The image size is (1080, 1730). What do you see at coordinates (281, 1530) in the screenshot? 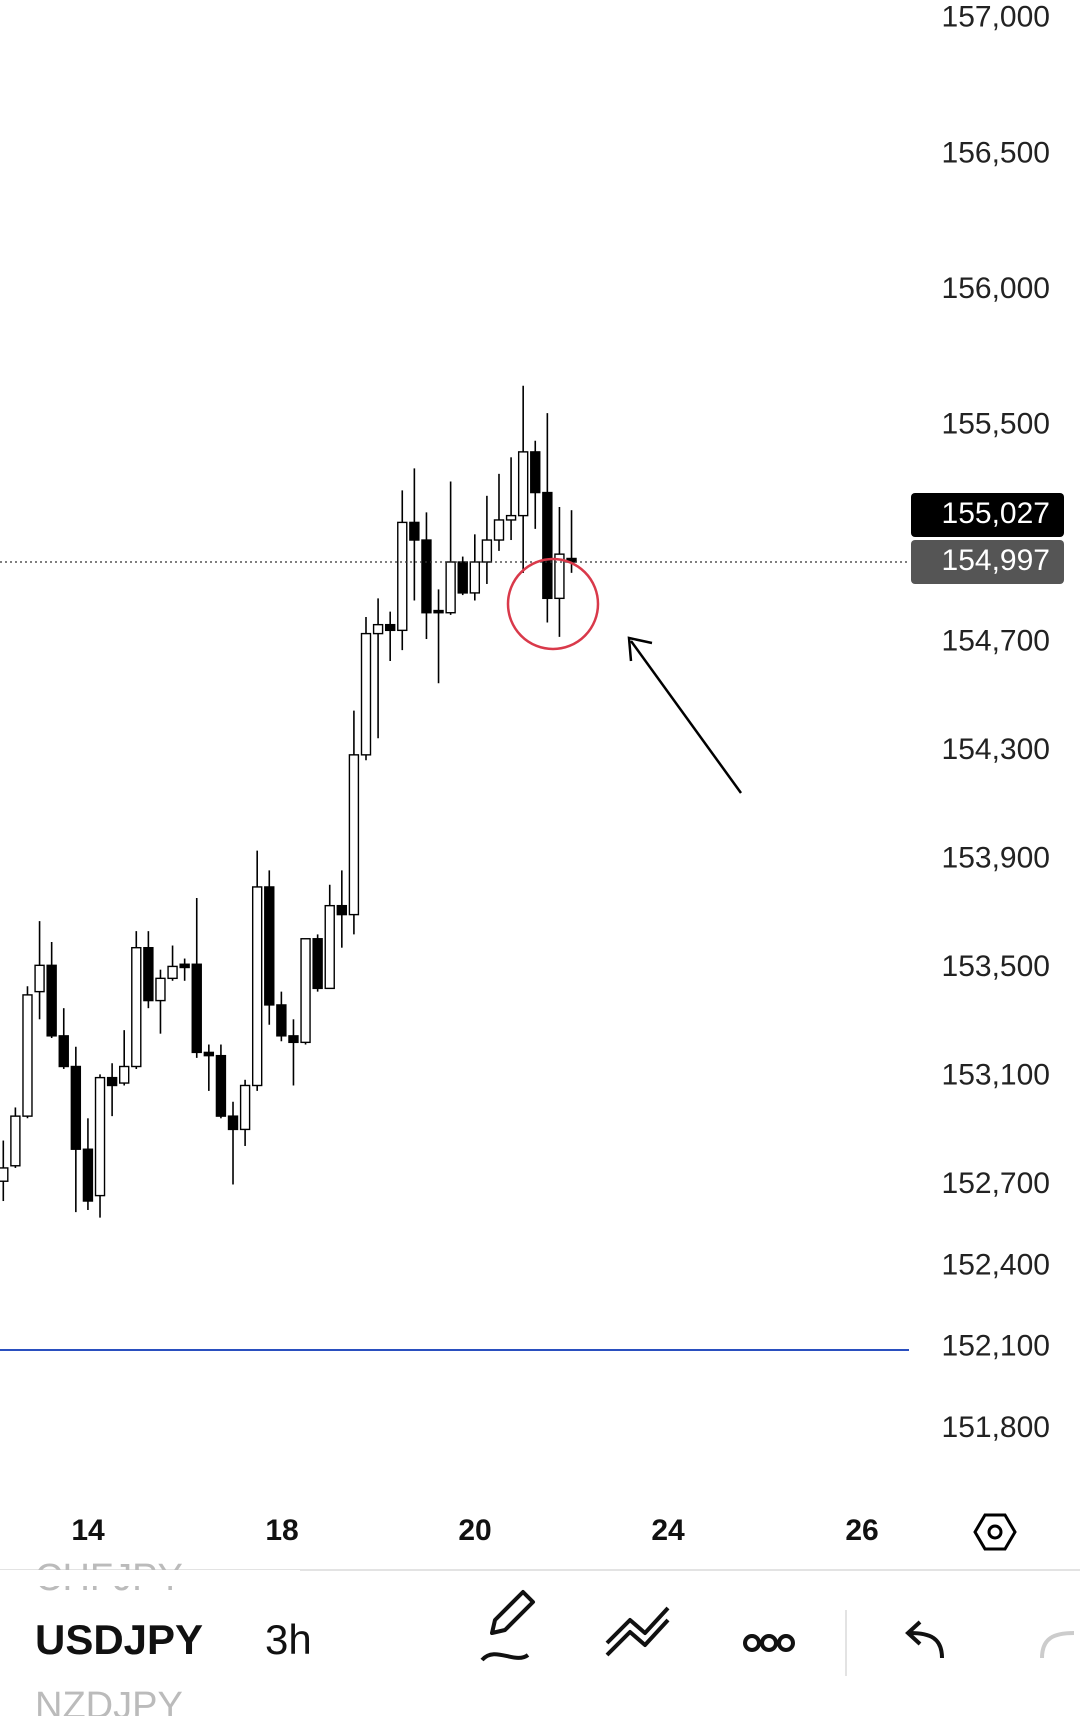
I see `x-tick-label: 18` at bounding box center [281, 1530].